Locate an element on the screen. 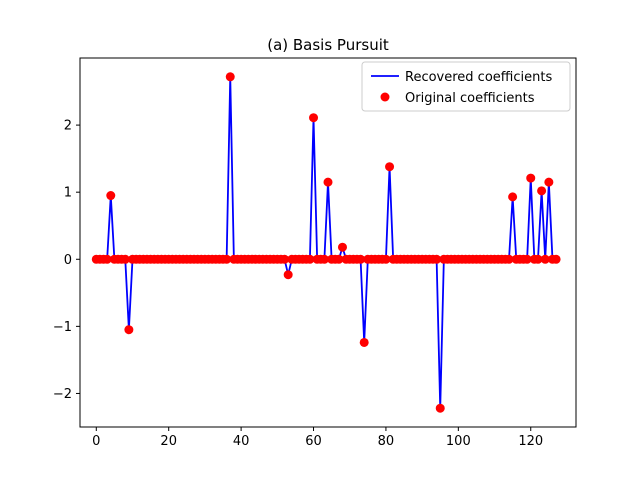 This screenshot has height=480, width=640. x-tick-label: 100 is located at coordinates (458, 441).